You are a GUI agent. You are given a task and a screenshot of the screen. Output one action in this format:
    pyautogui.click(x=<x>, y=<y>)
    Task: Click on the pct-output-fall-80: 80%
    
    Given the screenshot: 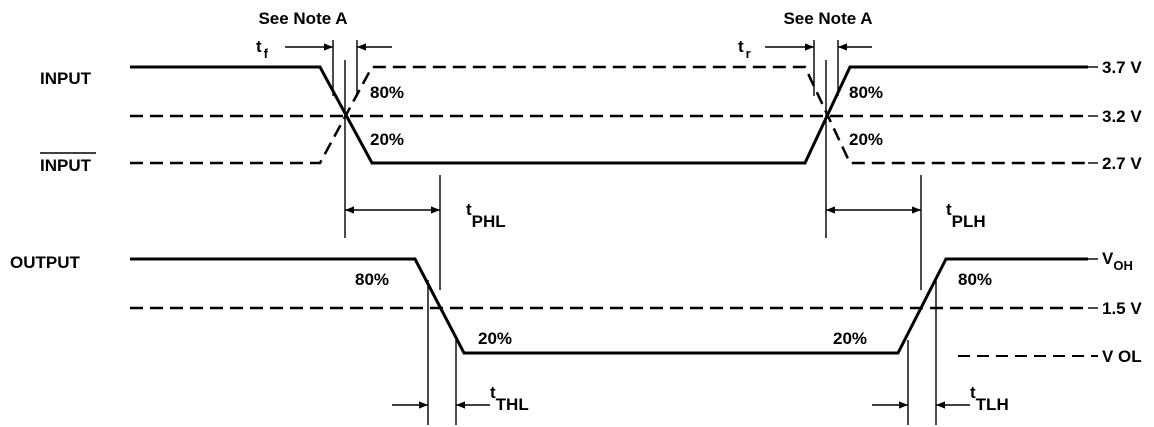 What is the action you would take?
    pyautogui.click(x=372, y=279)
    